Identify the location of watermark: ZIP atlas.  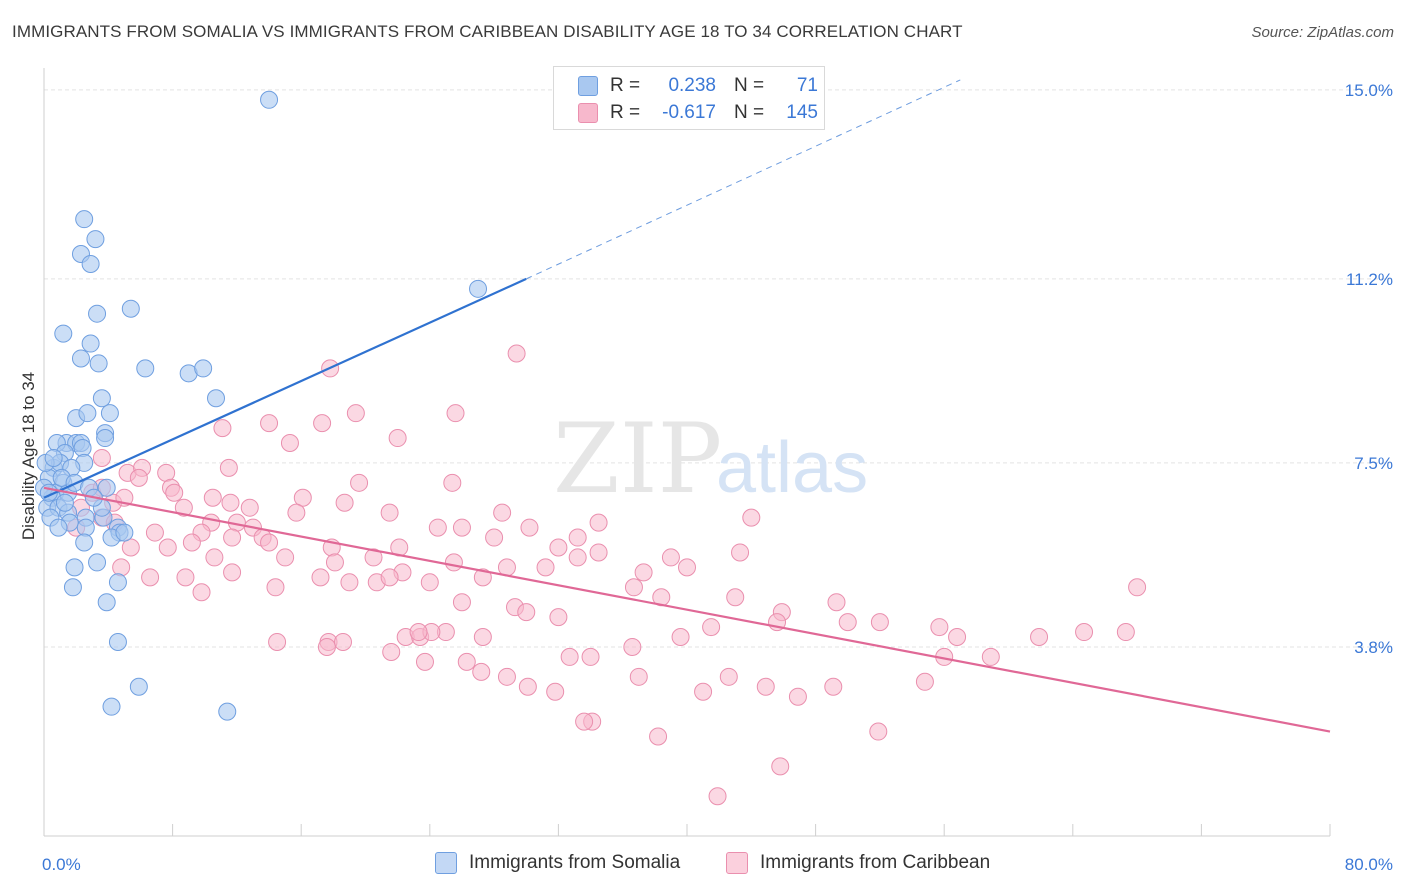
(710, 459).